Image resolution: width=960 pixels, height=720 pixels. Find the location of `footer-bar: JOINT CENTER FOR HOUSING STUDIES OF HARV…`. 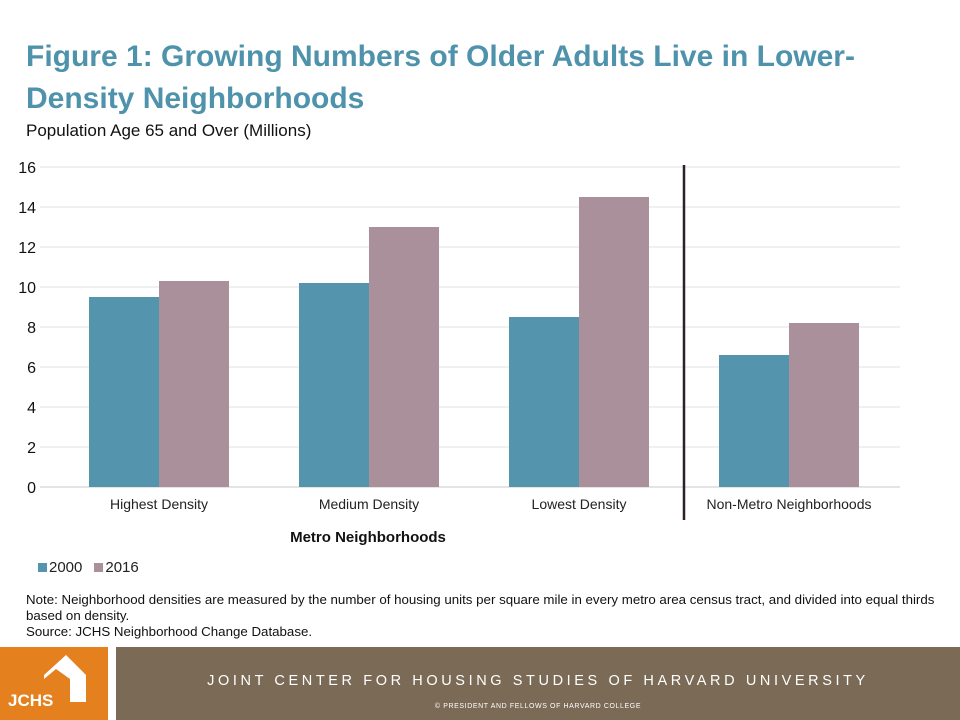

footer-bar: JOINT CENTER FOR HOUSING STUDIES OF HARV… is located at coordinates (538, 683).